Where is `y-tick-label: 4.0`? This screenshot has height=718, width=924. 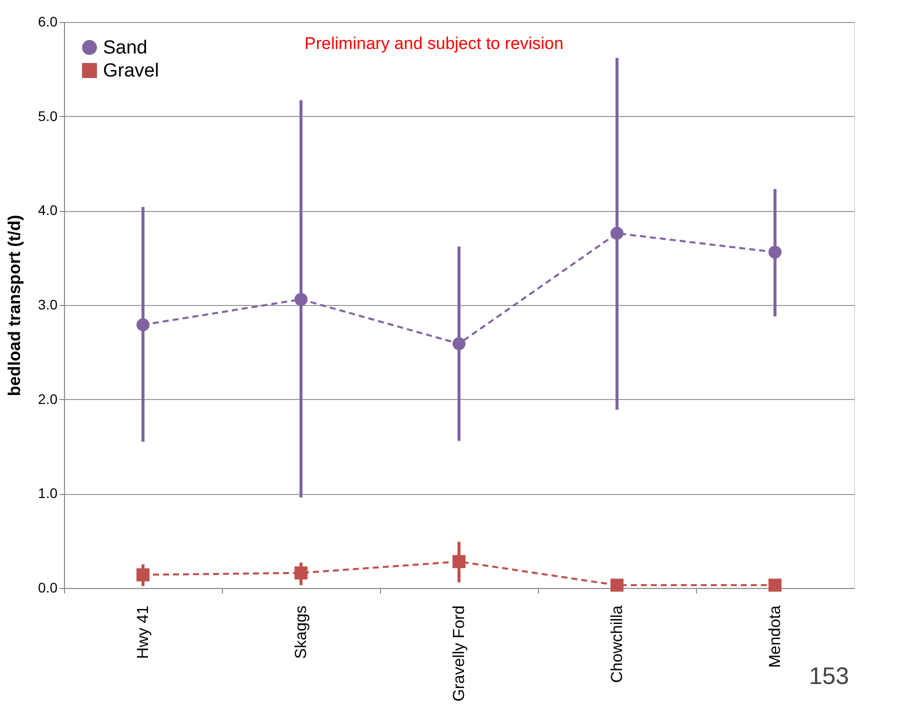 y-tick-label: 4.0 is located at coordinates (48, 210).